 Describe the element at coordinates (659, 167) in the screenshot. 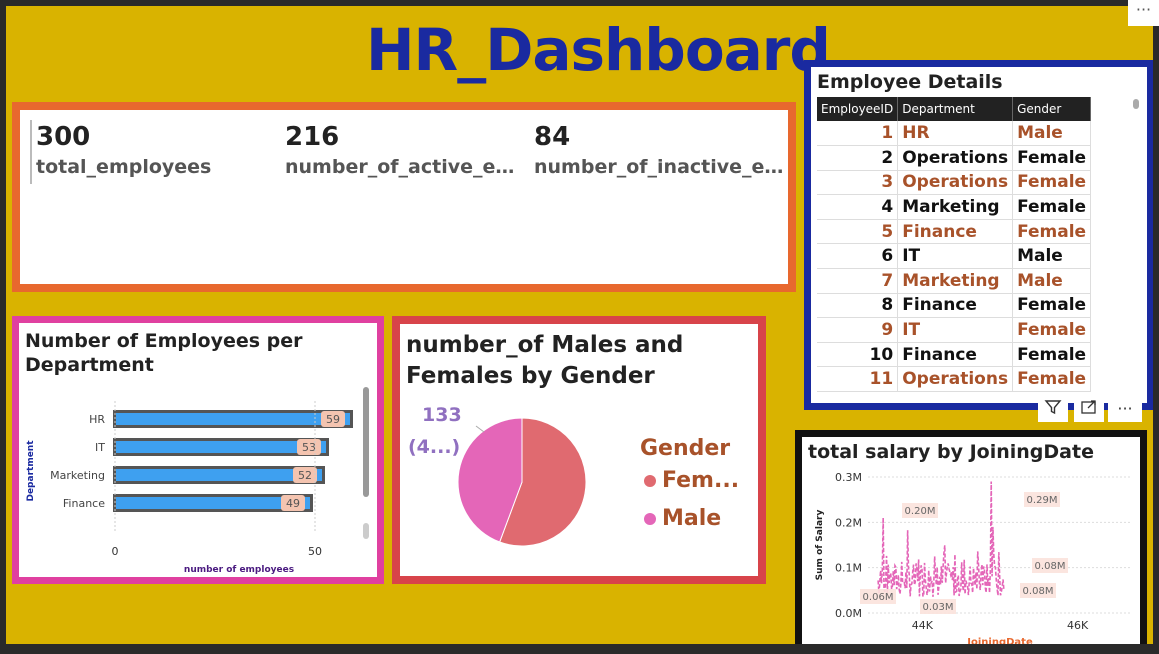

I see `kpi-label: number_of_inactive_employees` at that location.